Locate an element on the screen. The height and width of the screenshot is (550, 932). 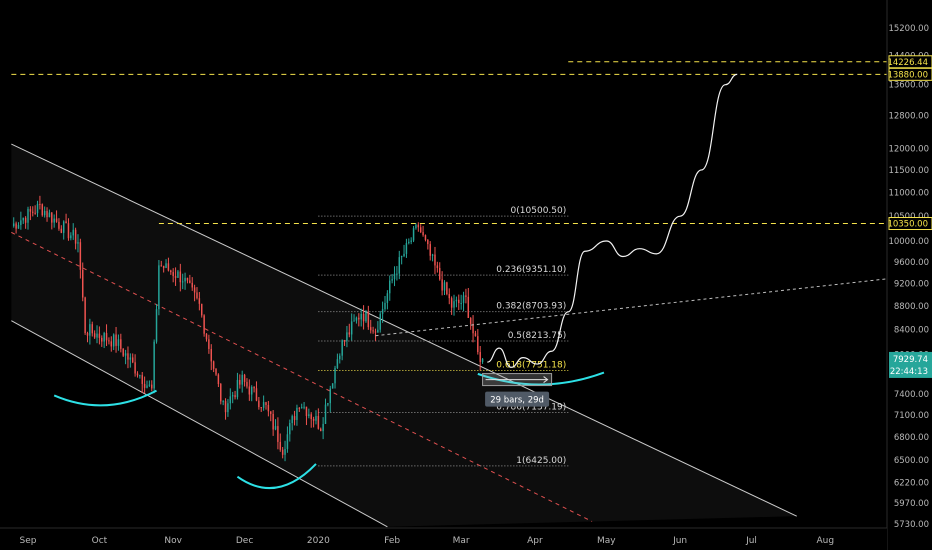
price-tick-7: 11000.00 is located at coordinates (908, 194).